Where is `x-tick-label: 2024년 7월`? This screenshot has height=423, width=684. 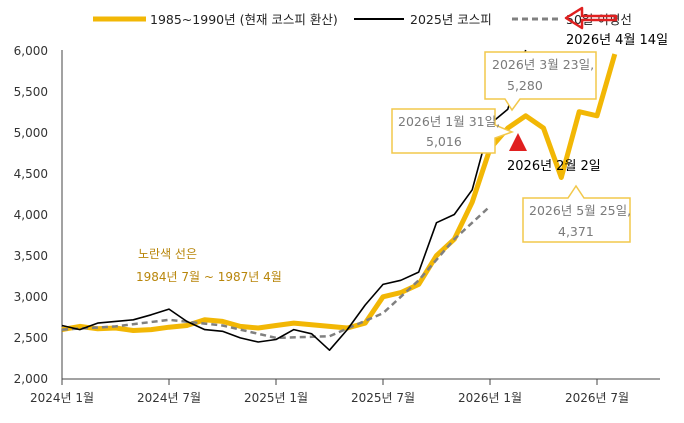
x-tick-label: 2024년 7월 is located at coordinates (169, 398).